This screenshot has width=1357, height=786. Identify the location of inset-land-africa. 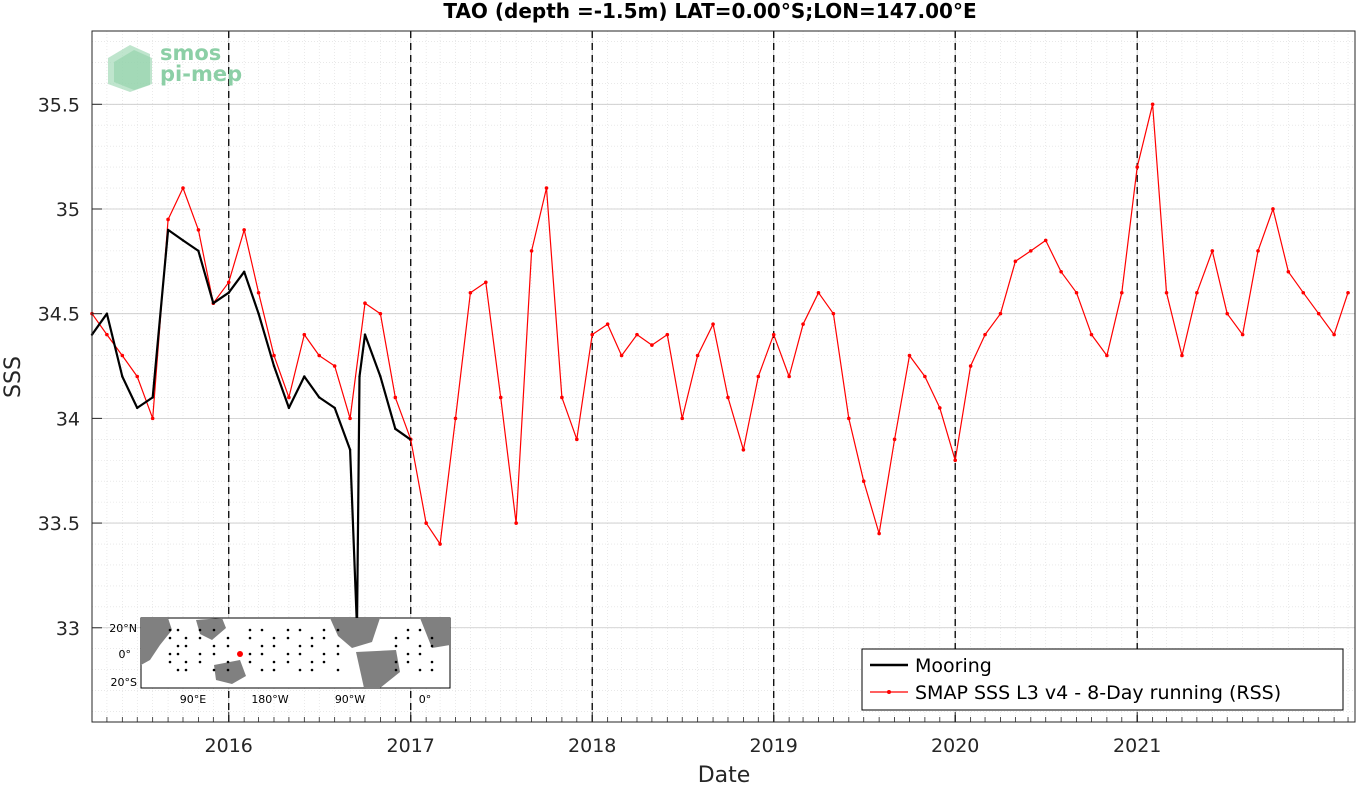
(156, 641).